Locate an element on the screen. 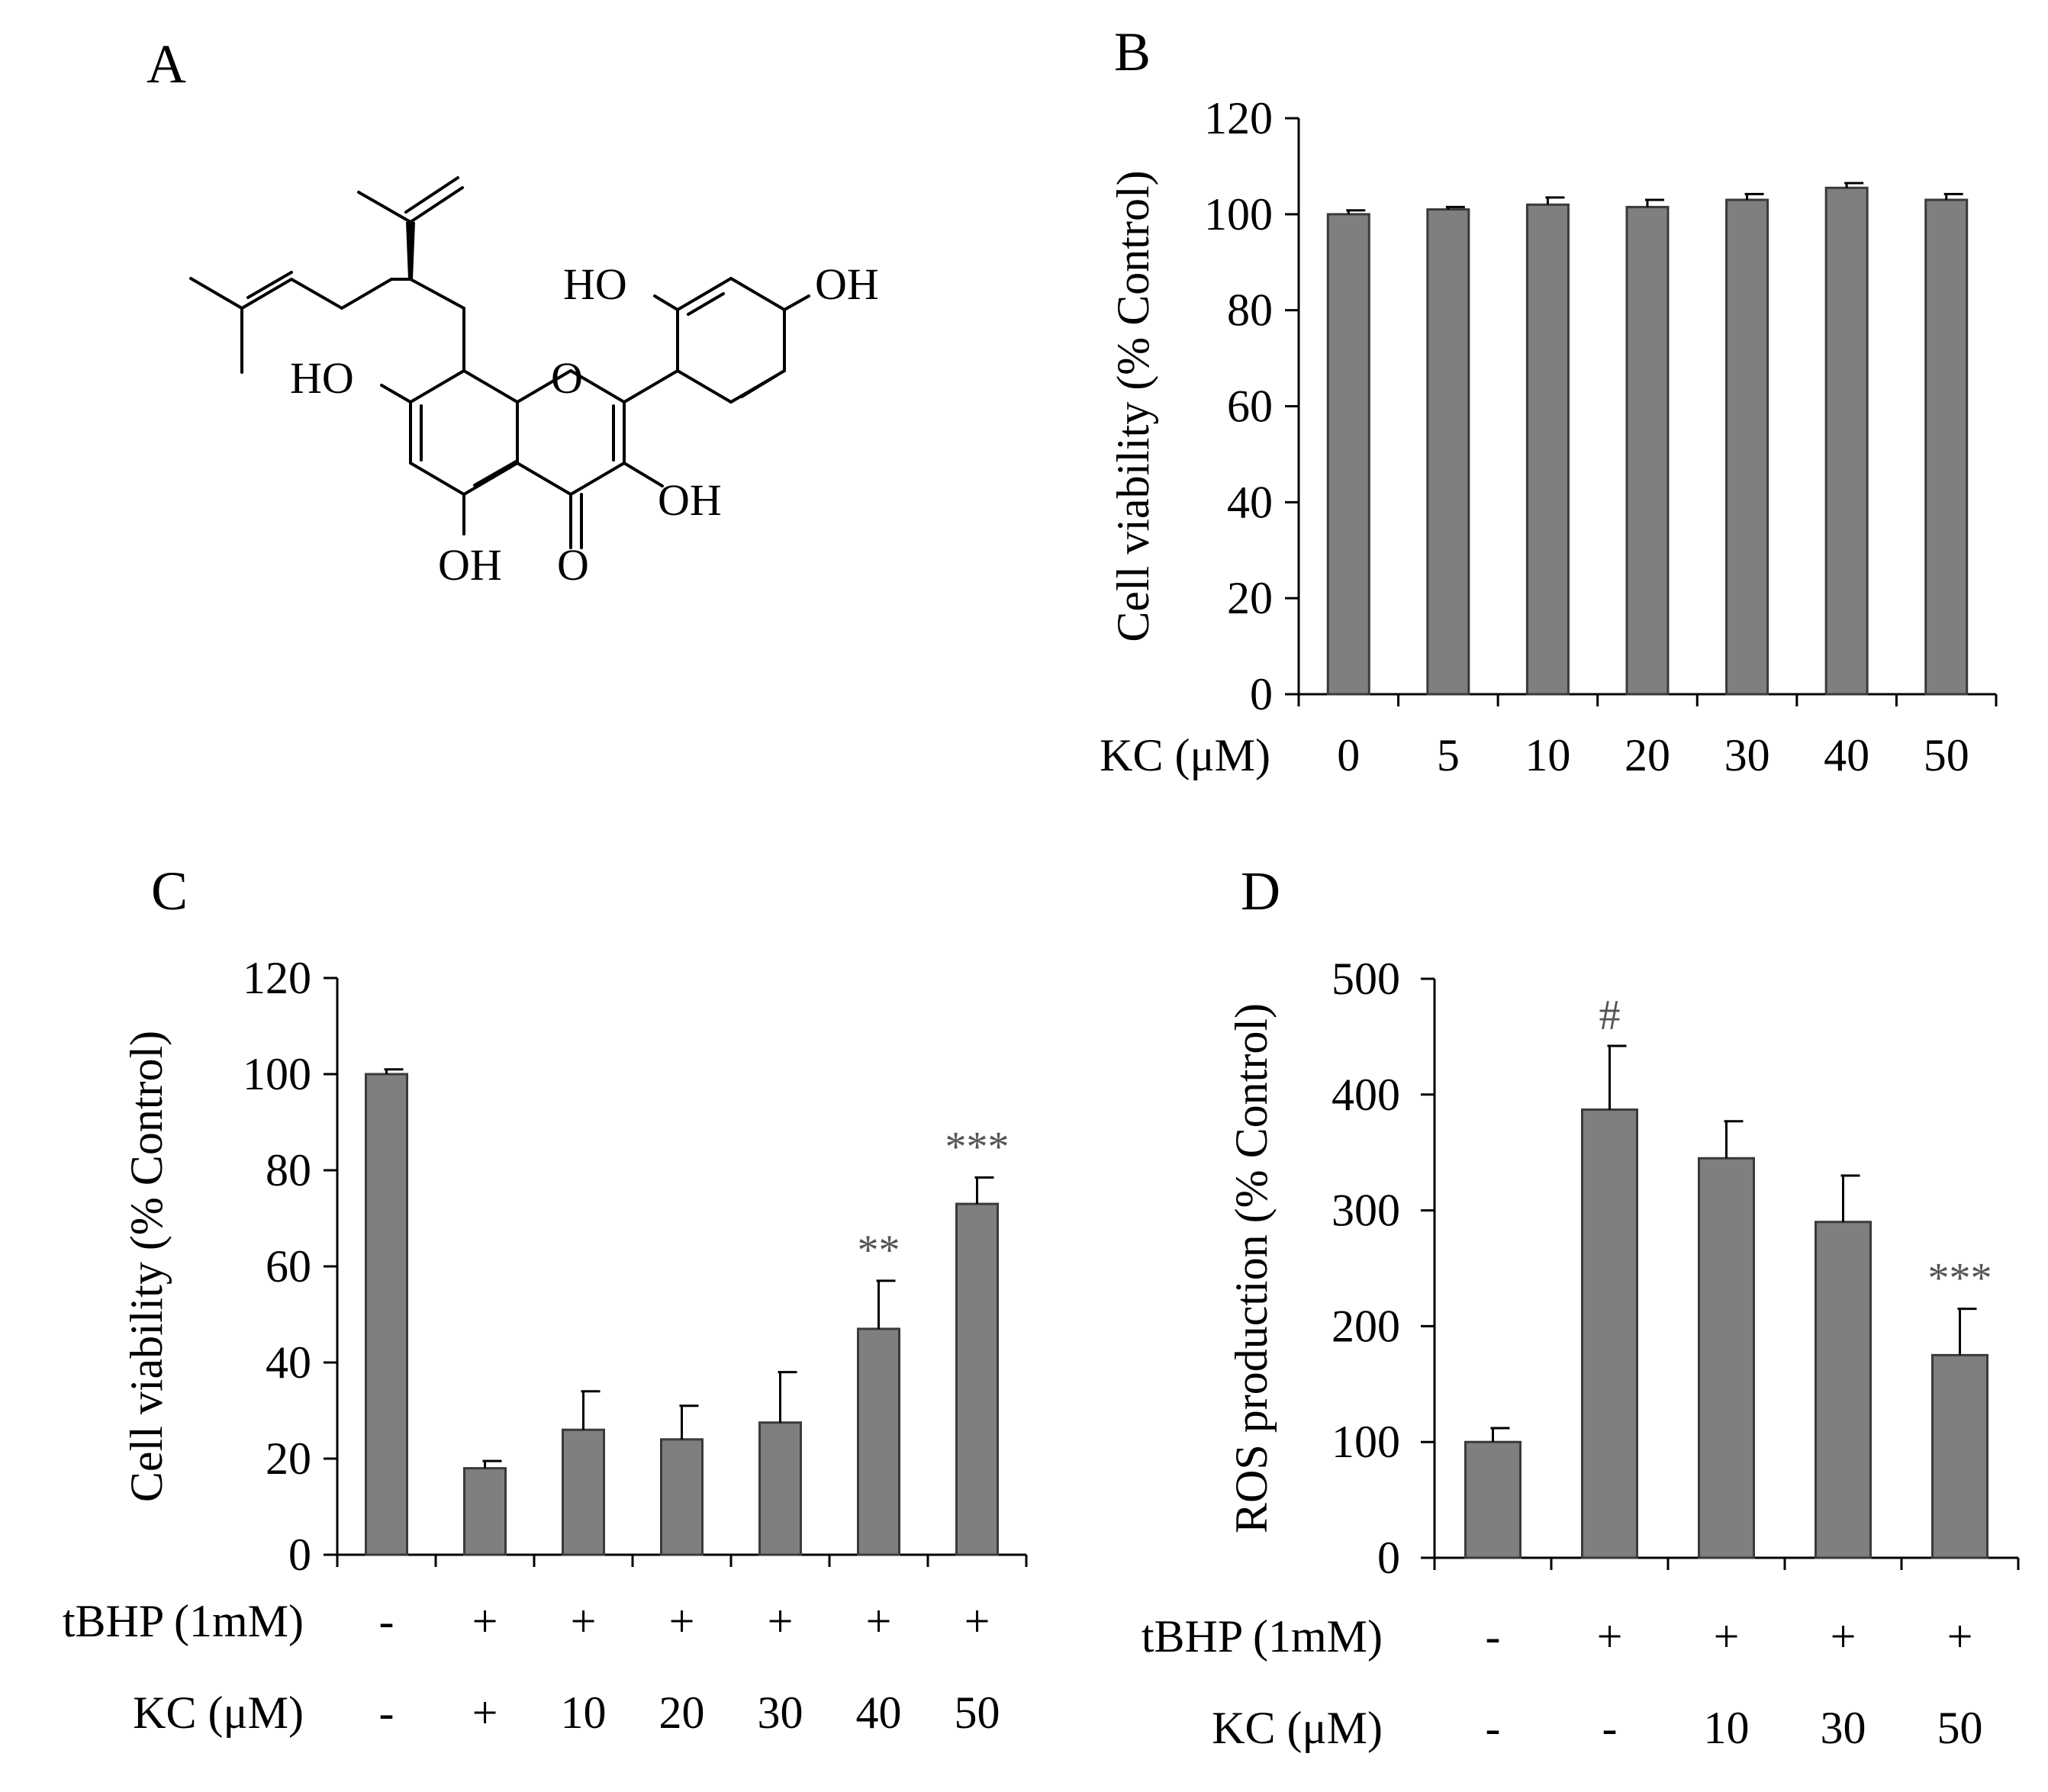  y-axis-title: ROS production (% Control) is located at coordinates (1251, 1268).